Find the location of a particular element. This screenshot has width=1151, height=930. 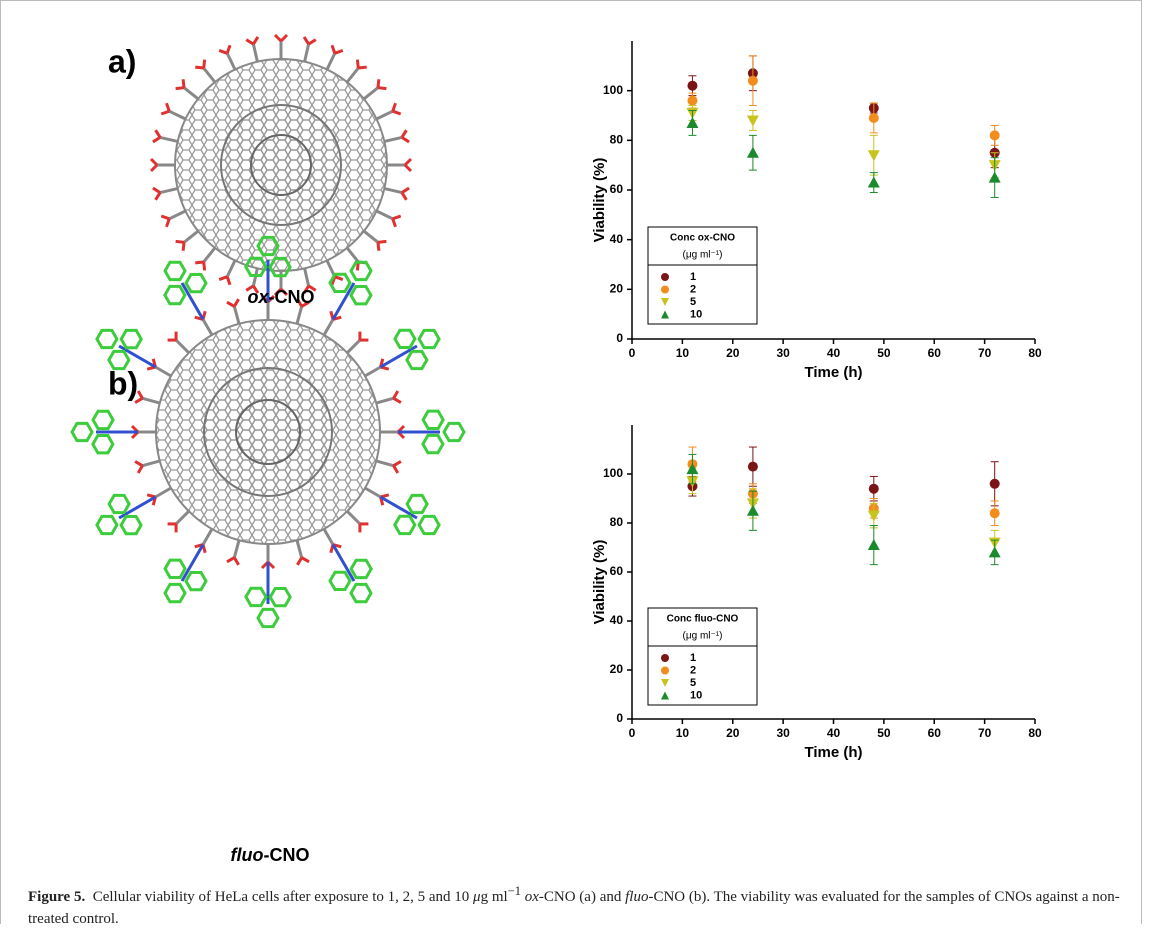

y-tick-label: 60 is located at coordinates (617, 189).